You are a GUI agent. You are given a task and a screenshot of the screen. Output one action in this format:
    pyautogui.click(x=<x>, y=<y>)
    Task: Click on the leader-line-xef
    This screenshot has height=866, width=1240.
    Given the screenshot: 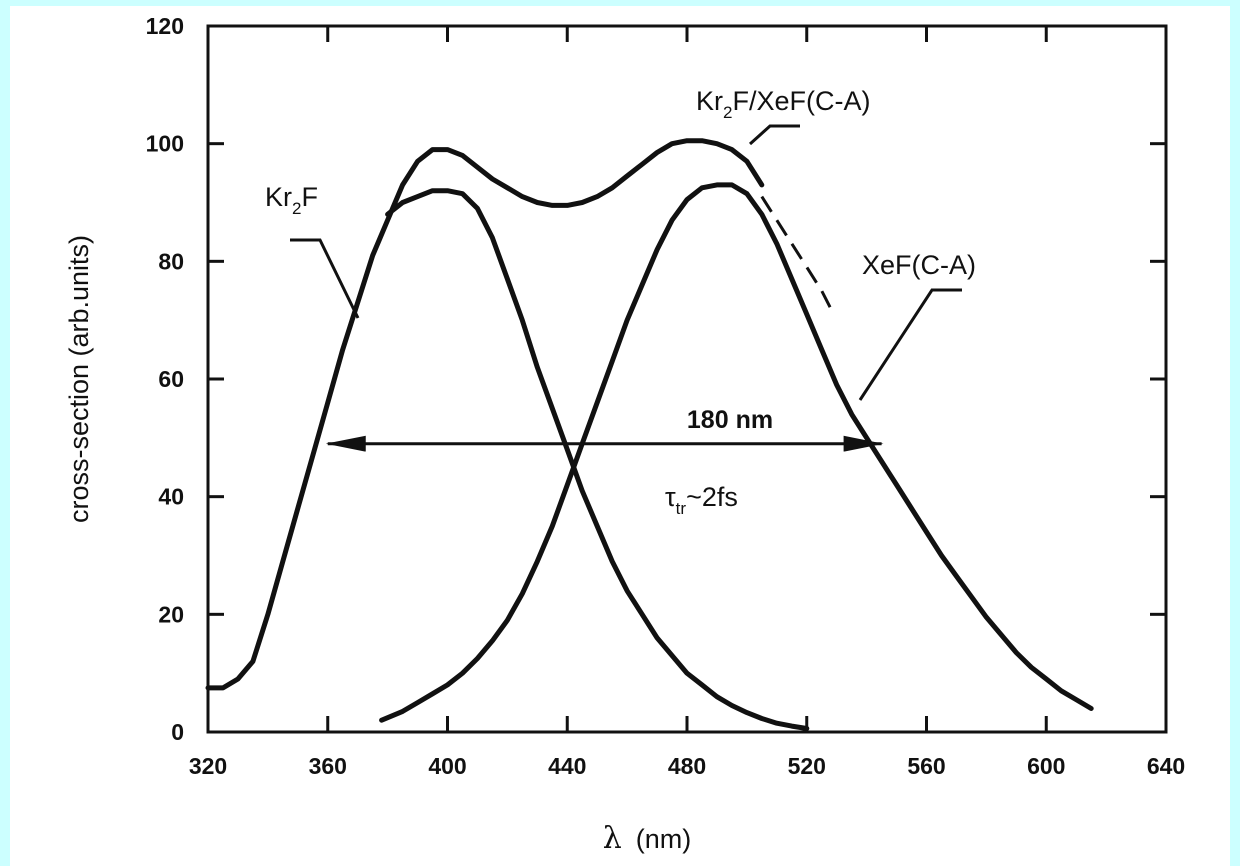 What is the action you would take?
    pyautogui.click(x=910, y=344)
    